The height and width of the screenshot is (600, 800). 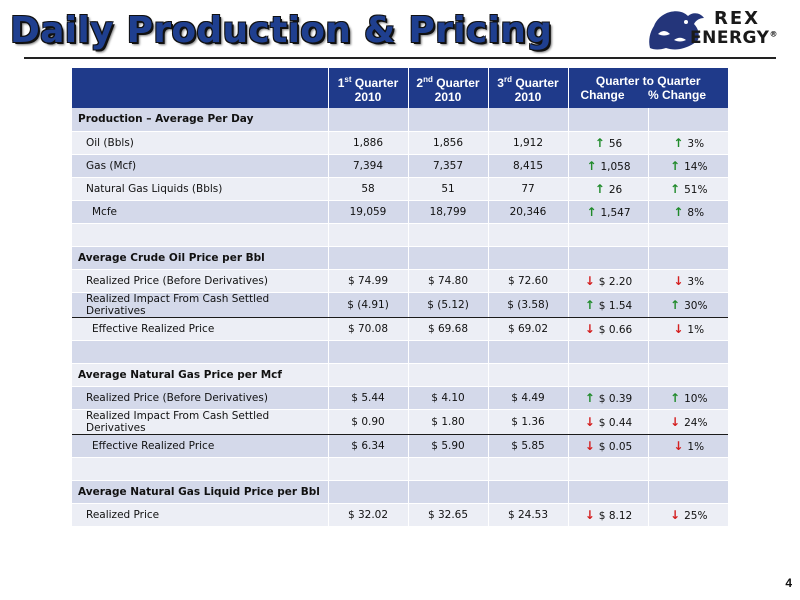 I want to click on q2-value: $ 5.90, so click(x=448, y=446).